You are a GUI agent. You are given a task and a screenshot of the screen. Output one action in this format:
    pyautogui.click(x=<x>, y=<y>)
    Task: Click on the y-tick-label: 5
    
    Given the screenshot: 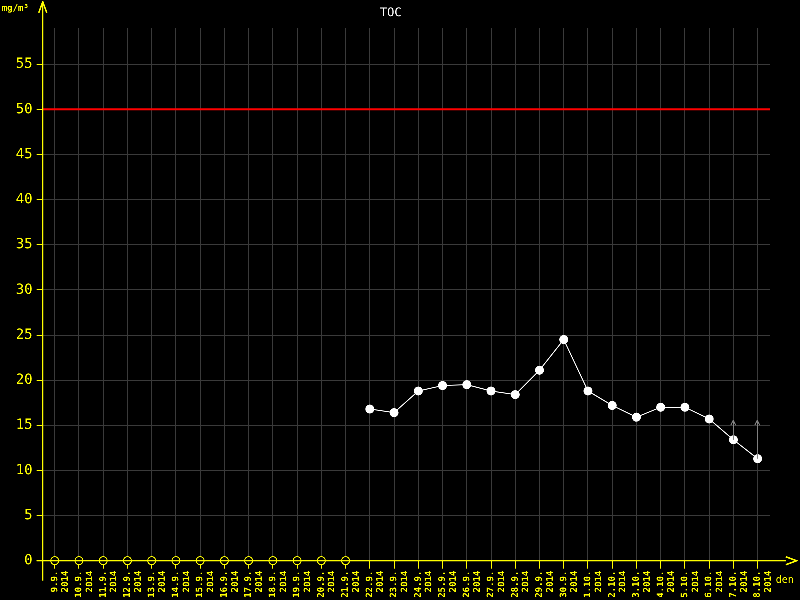 What is the action you would take?
    pyautogui.click(x=28, y=515)
    